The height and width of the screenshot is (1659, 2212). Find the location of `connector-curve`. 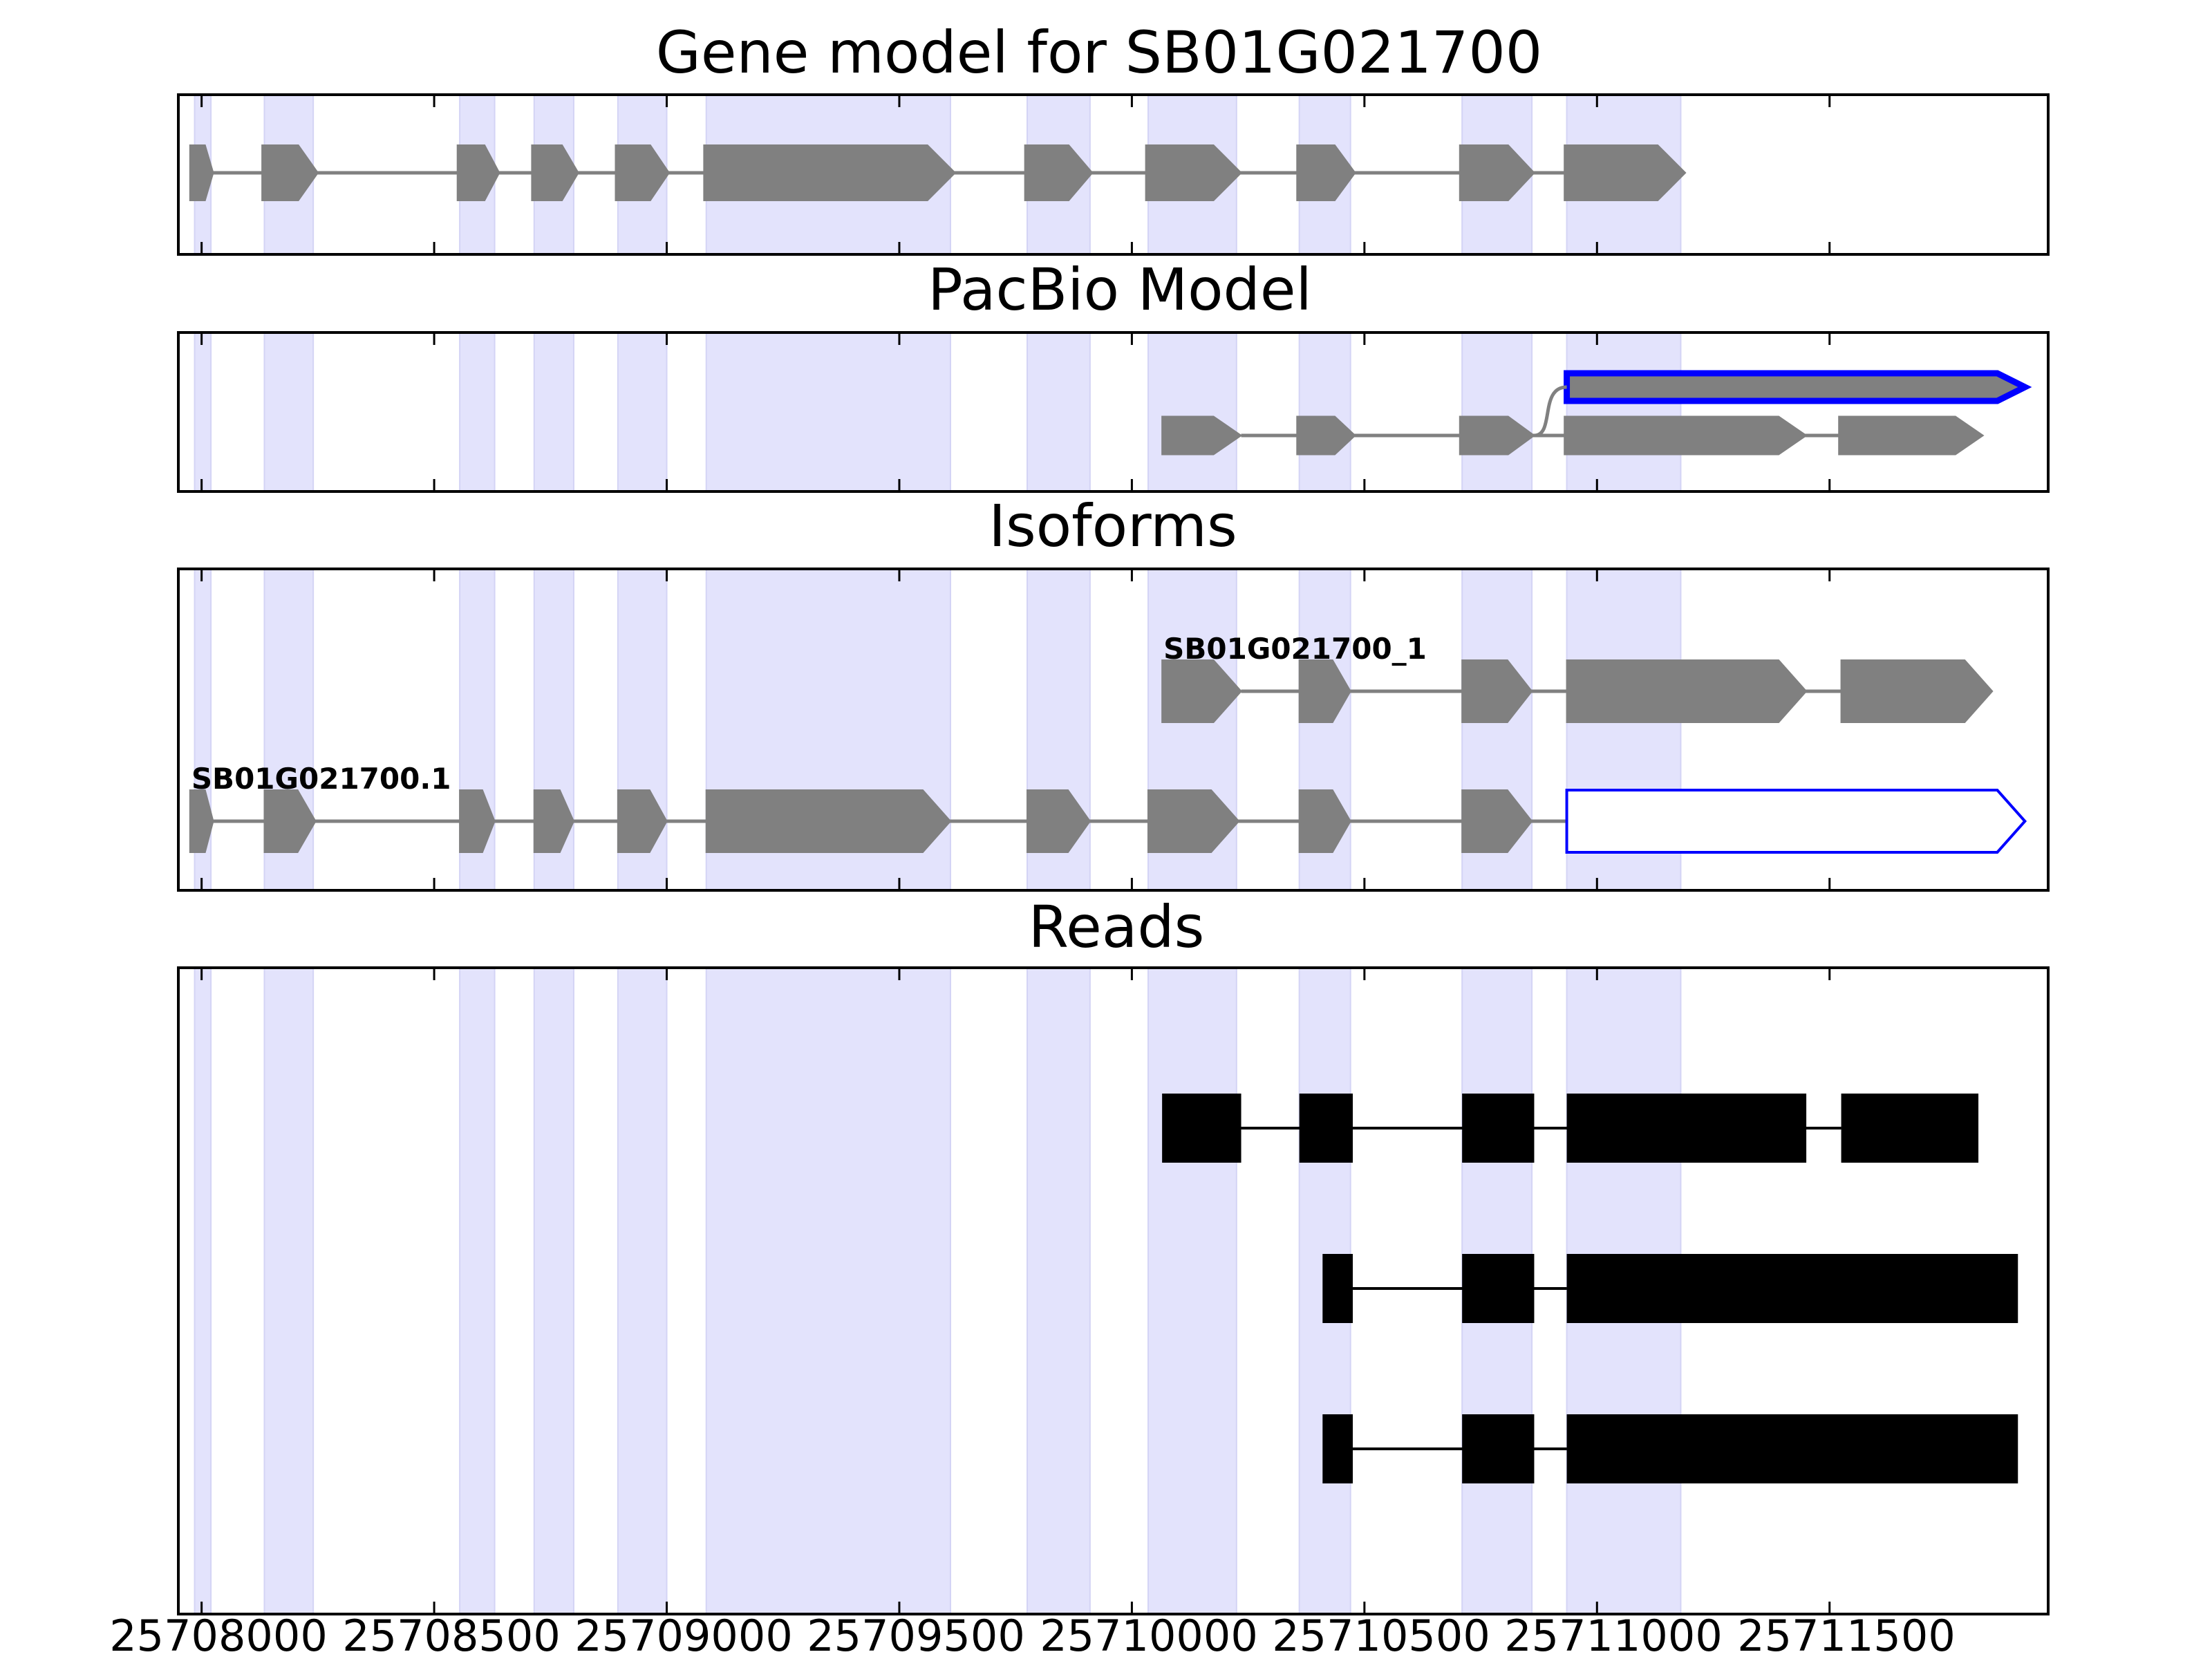

connector-curve is located at coordinates (1550, 412).